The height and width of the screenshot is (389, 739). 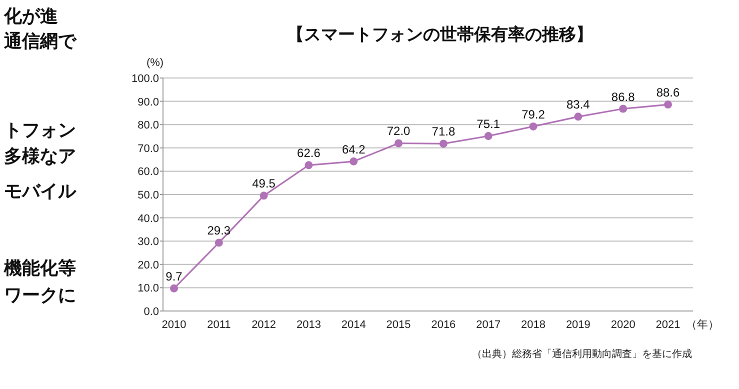 I want to click on text: 多様なア, so click(x=40, y=156).